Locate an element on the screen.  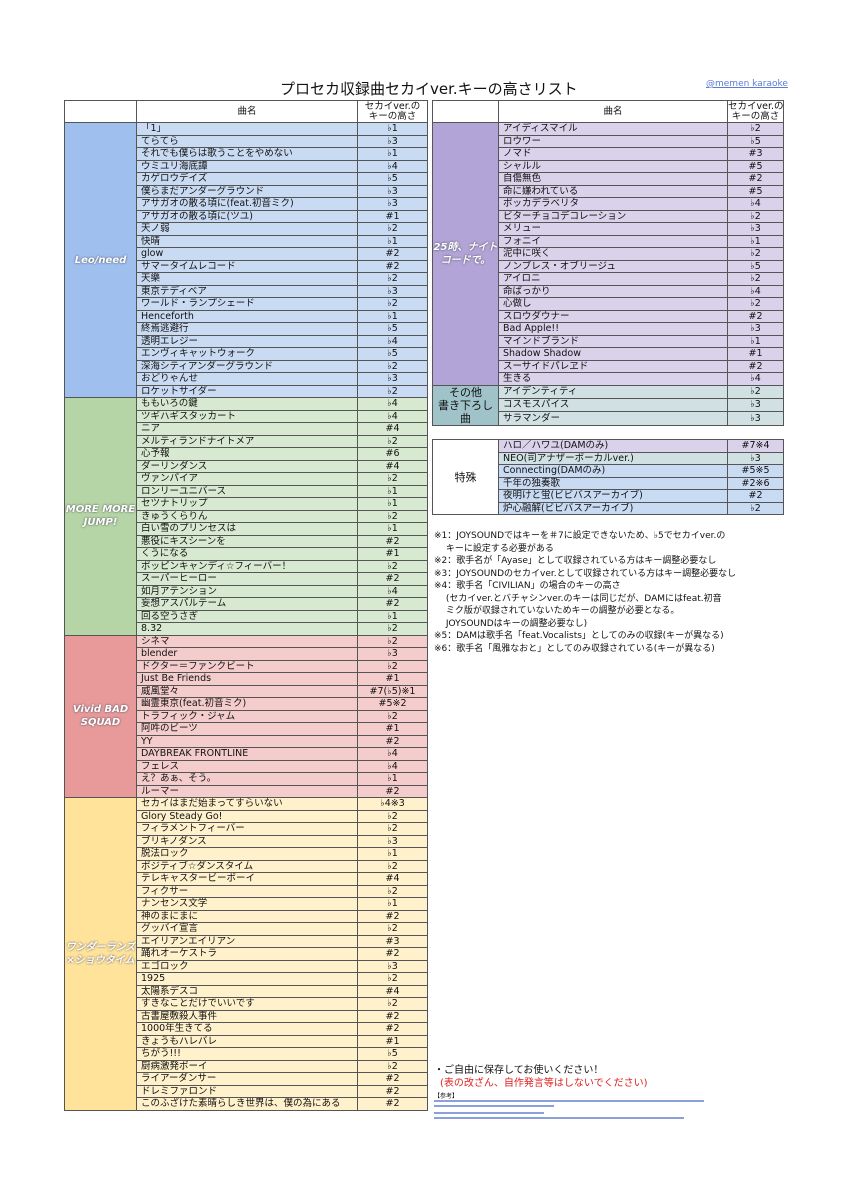
song-name: Henceforth is located at coordinates (247, 316).